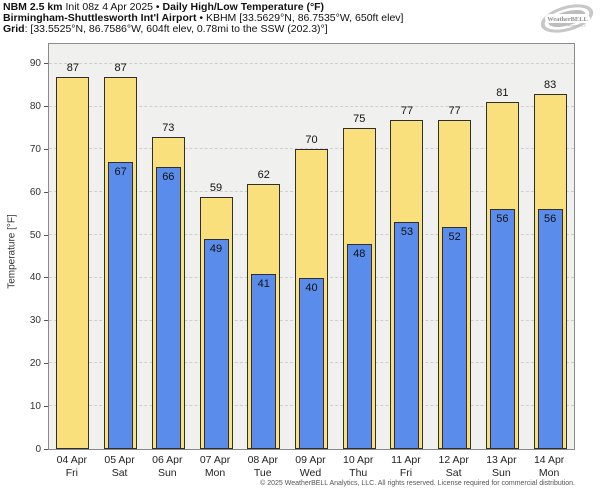  Describe the element at coordinates (263, 283) in the screenshot. I see `low-value-label: 41` at that location.